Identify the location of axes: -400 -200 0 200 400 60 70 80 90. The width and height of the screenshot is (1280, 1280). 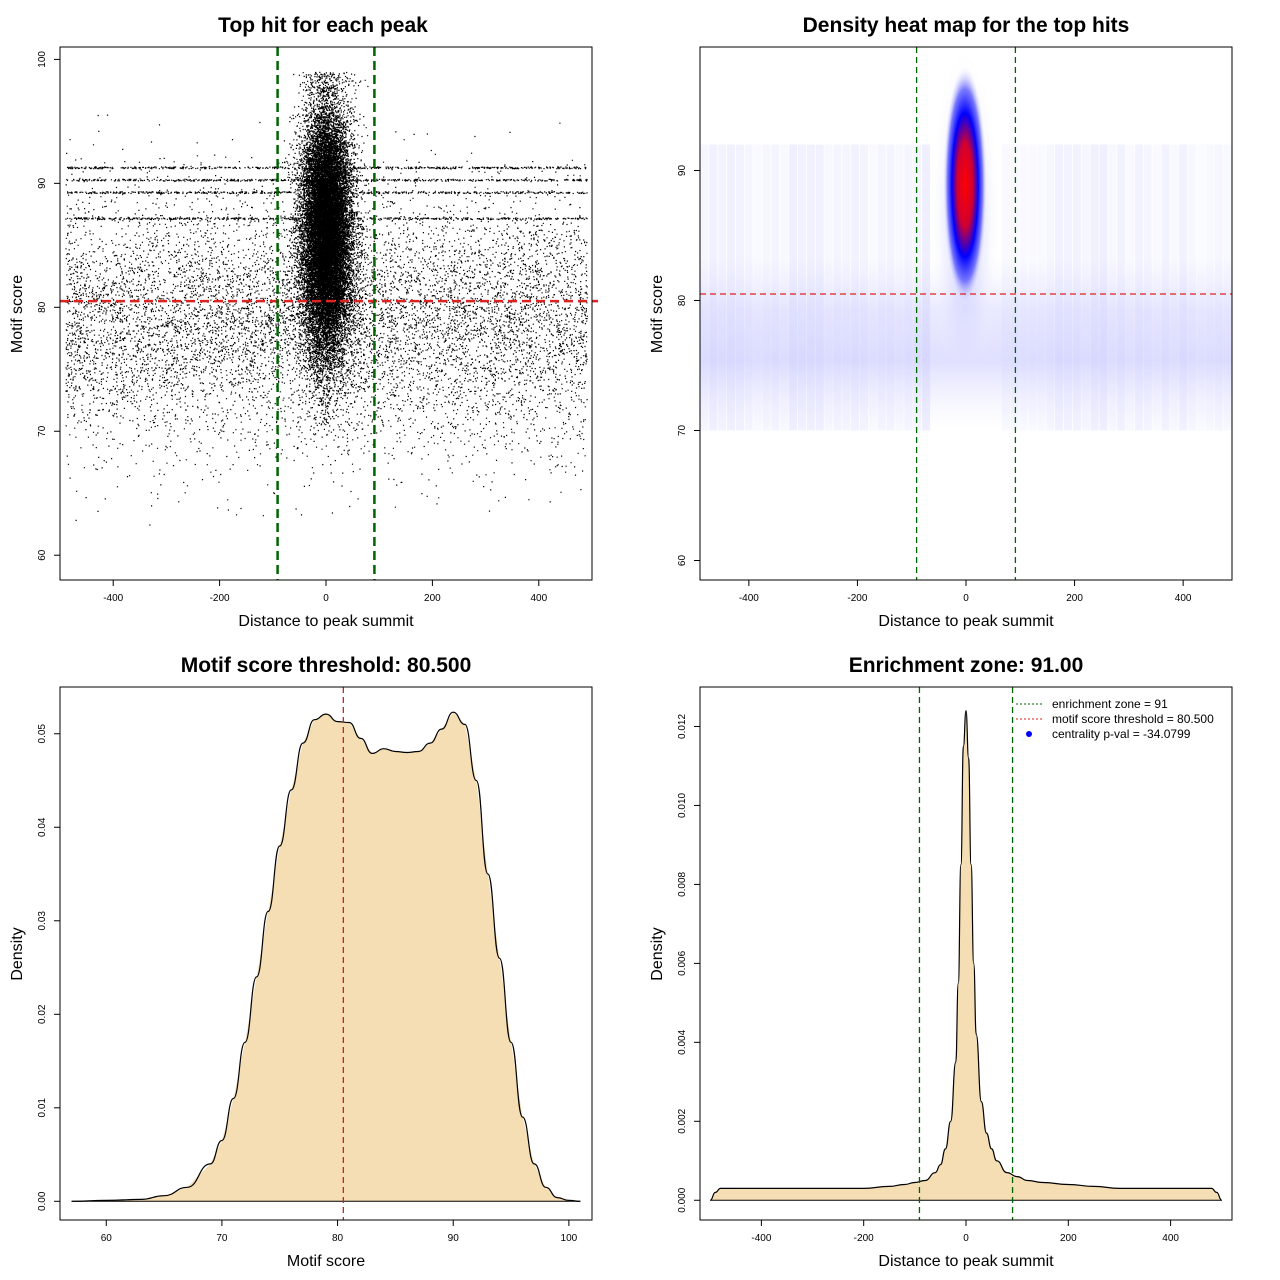
(934, 384).